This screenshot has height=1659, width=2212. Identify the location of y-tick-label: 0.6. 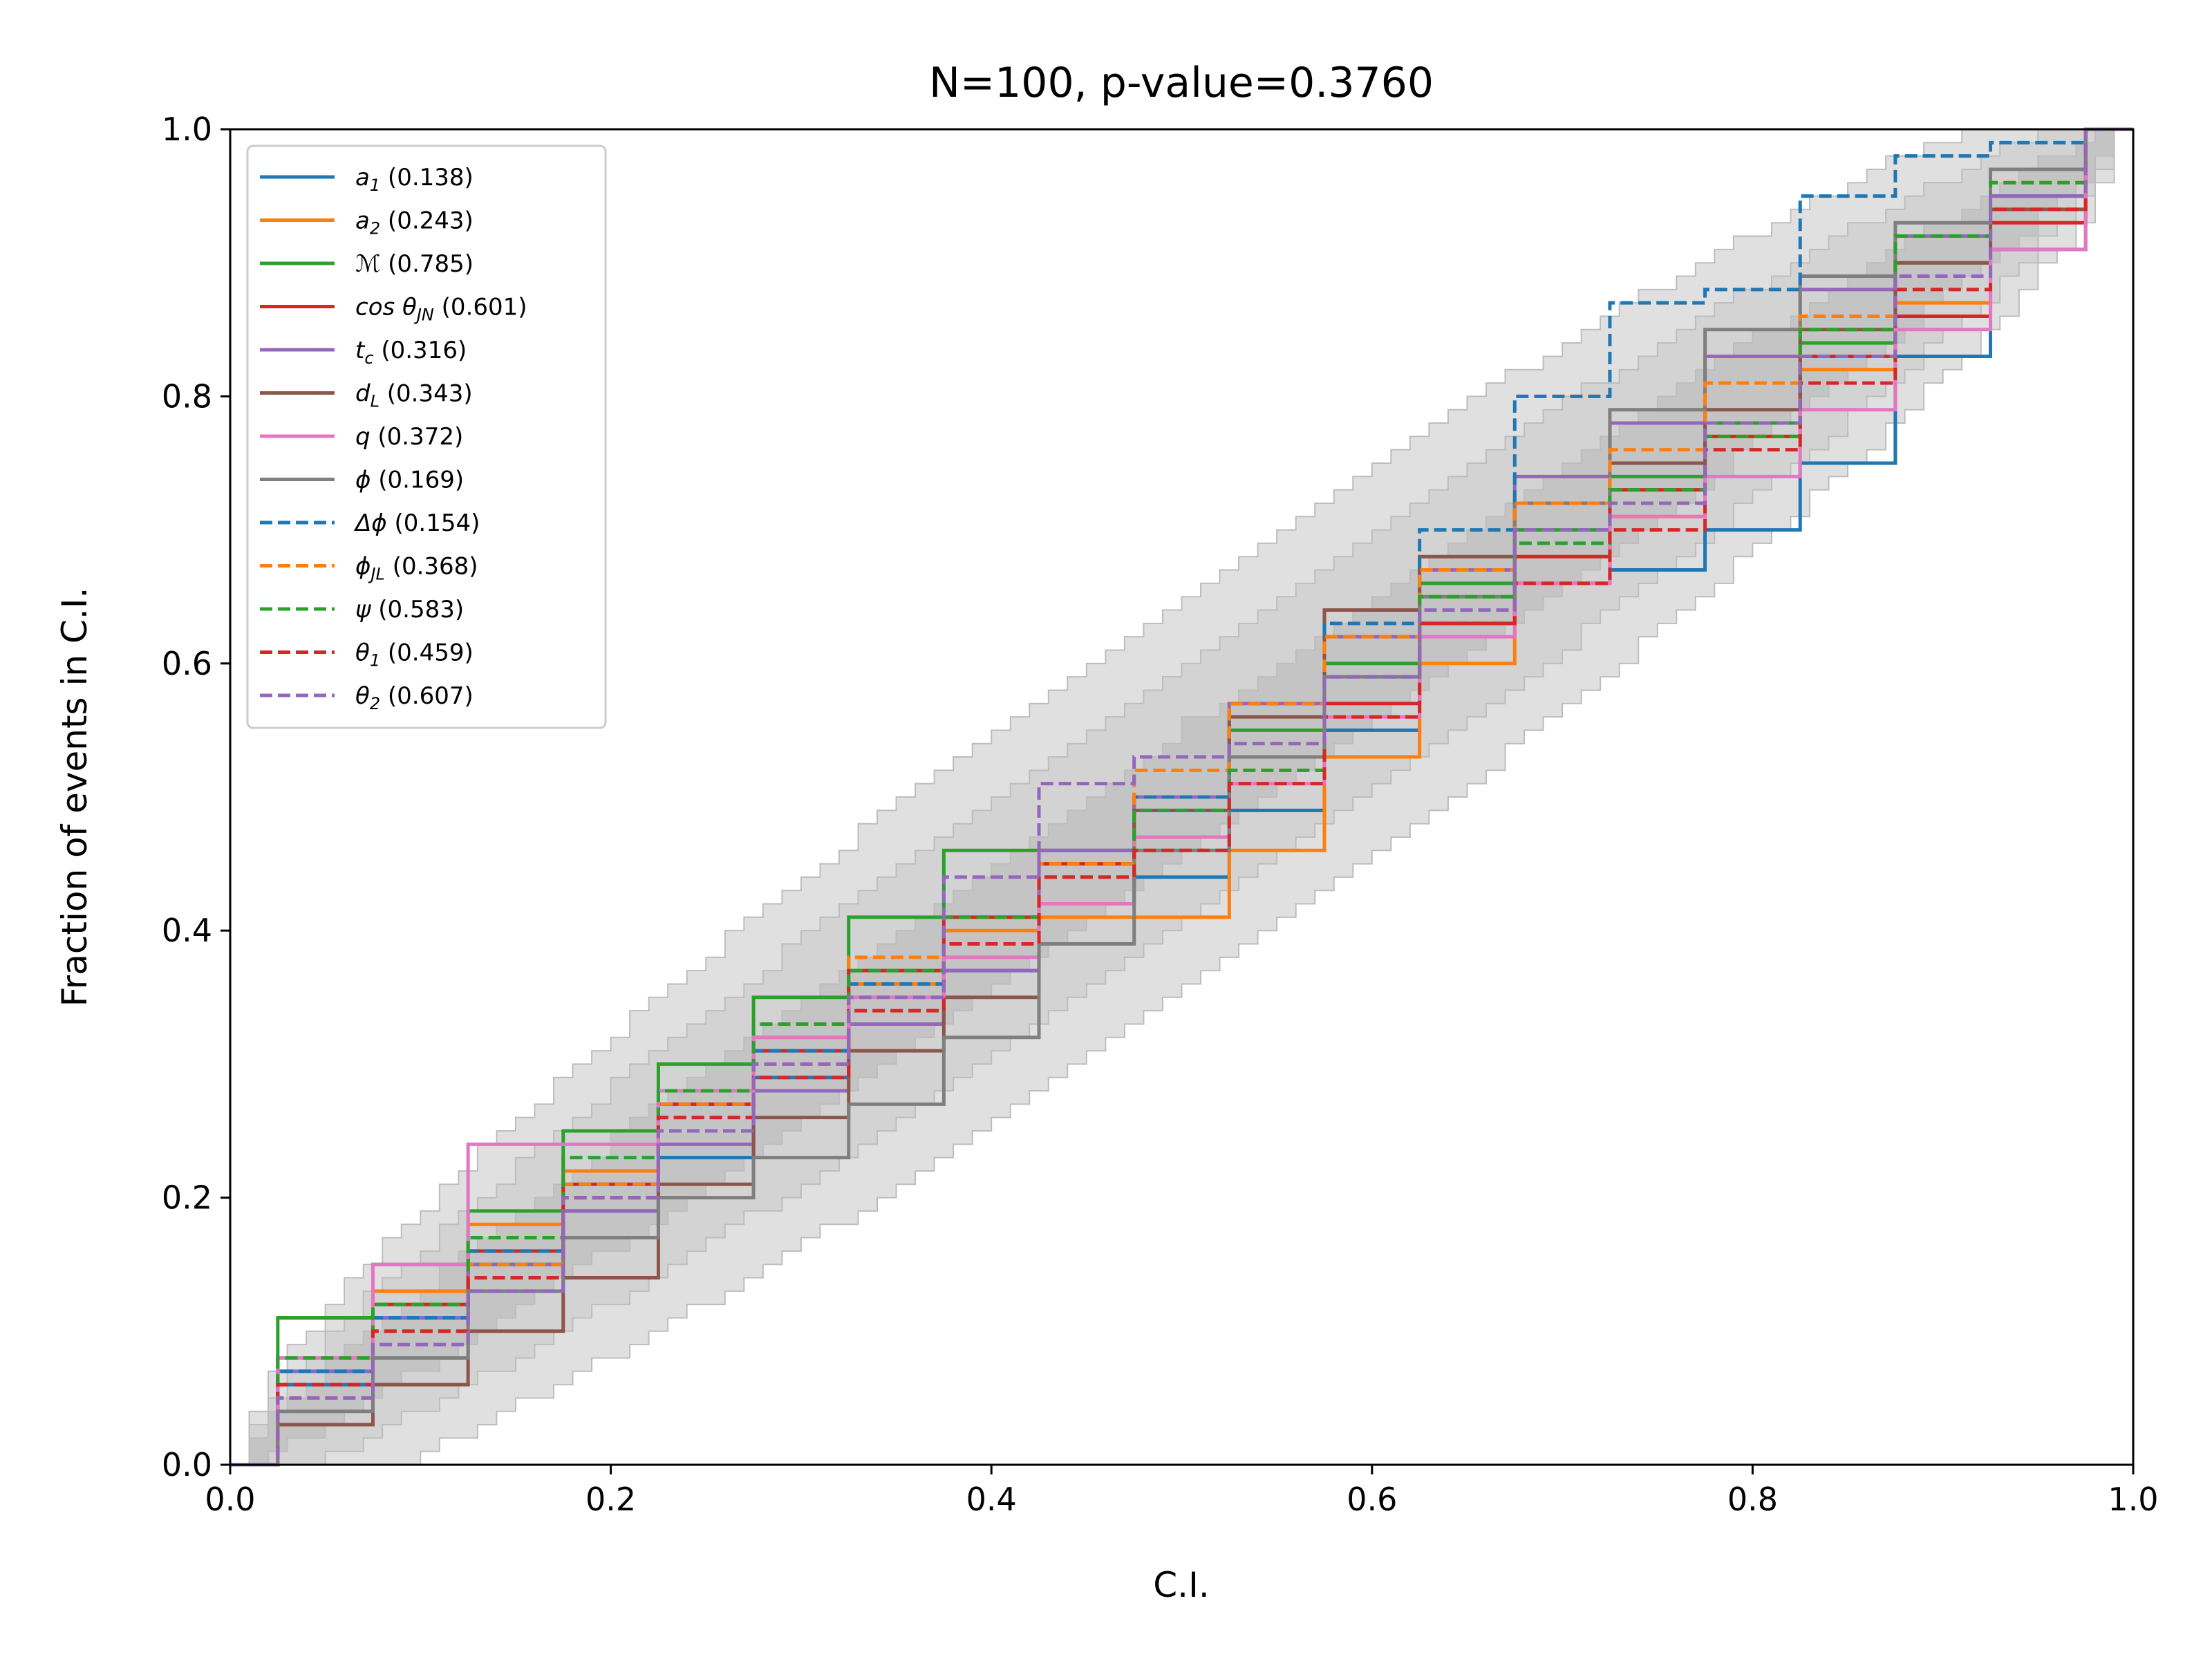
(187, 663).